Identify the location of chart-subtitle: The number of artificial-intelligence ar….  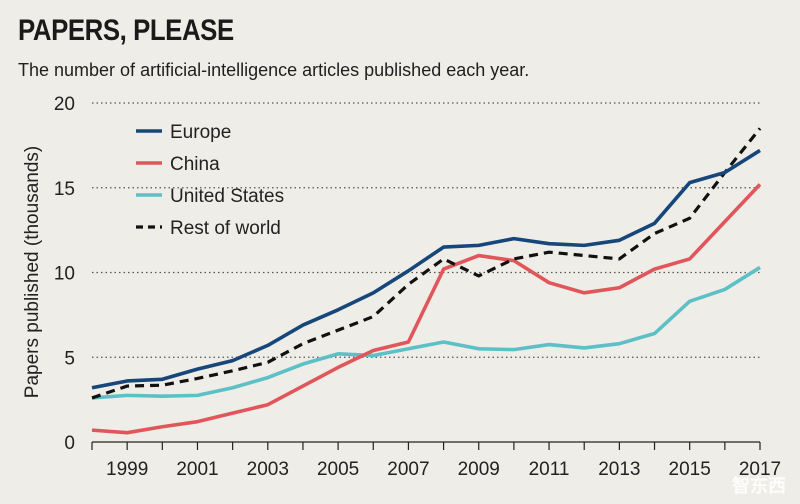
(274, 70).